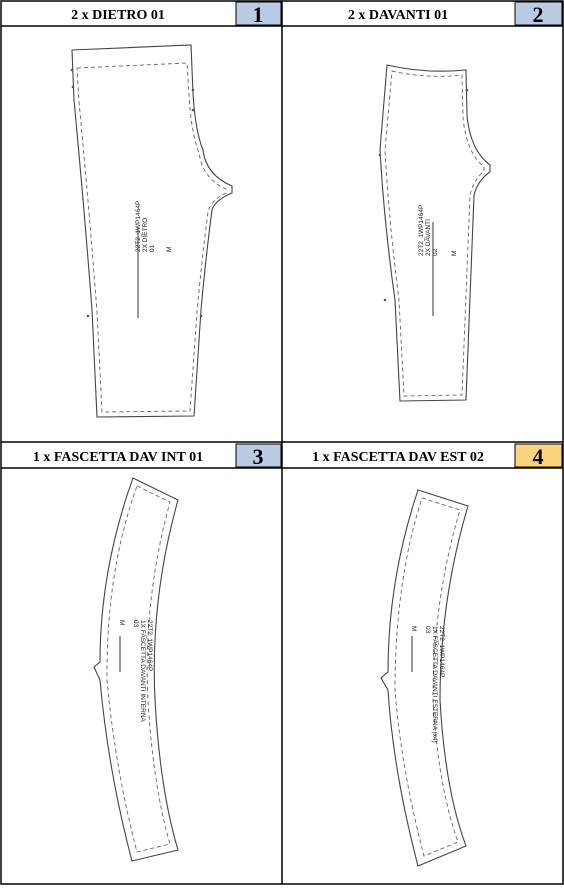 This screenshot has height=894, width=564. I want to click on pattern-piece-davanti: 22T2_1WP1464P 2X DAVANTI 02 M, so click(434, 233).